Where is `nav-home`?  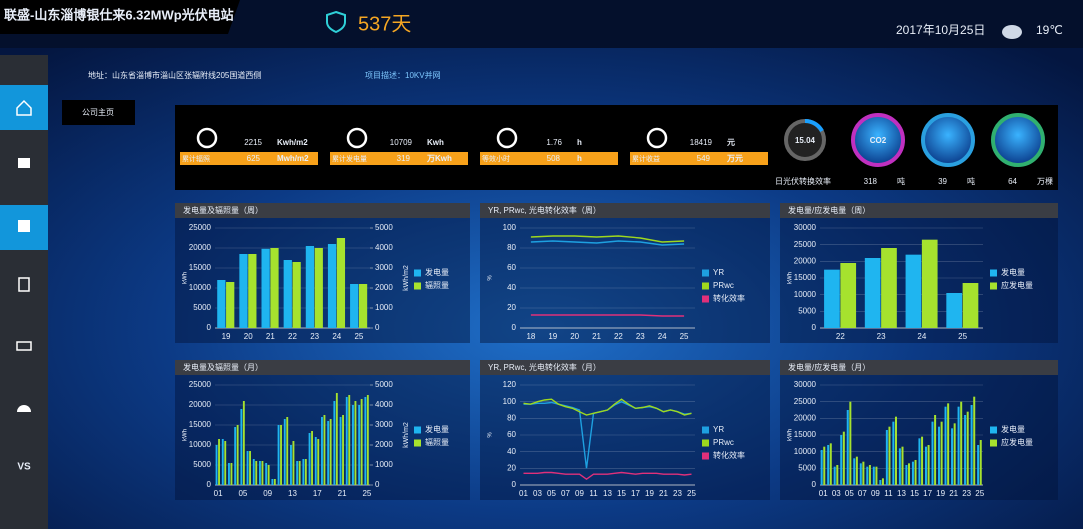 nav-home is located at coordinates (24, 107).